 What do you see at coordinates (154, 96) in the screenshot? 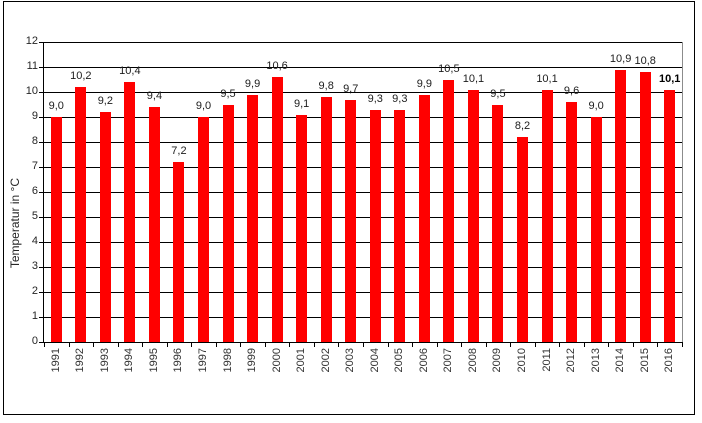
I see `bar-value-label-1995: 9,4` at bounding box center [154, 96].